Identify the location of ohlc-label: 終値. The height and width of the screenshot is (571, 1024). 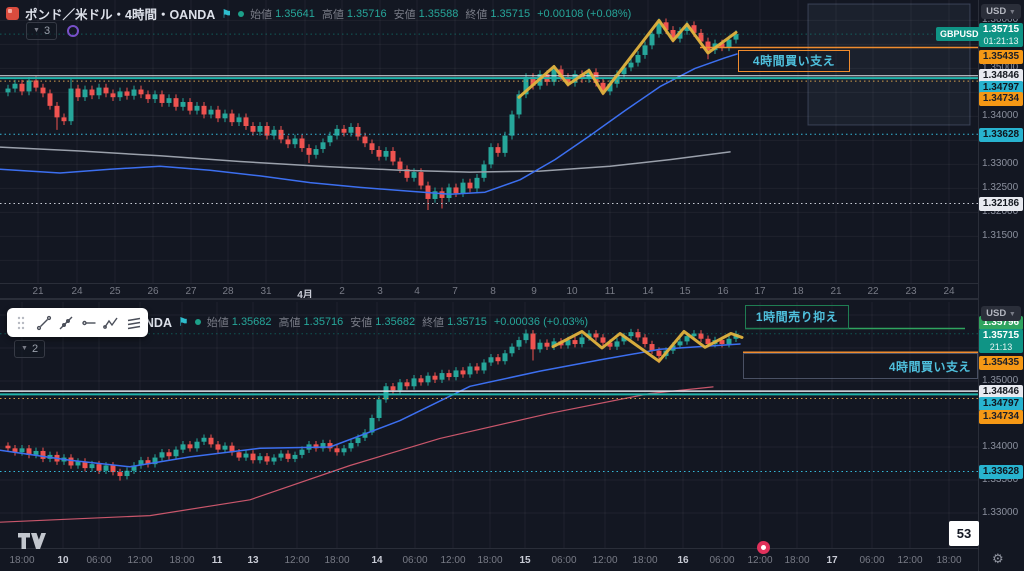
(433, 323).